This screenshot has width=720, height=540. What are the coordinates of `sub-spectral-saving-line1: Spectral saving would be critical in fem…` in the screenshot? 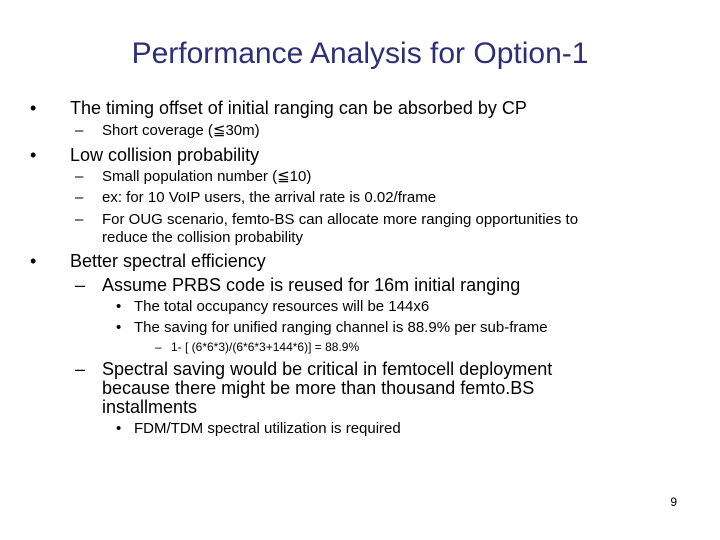 It's located at (327, 369).